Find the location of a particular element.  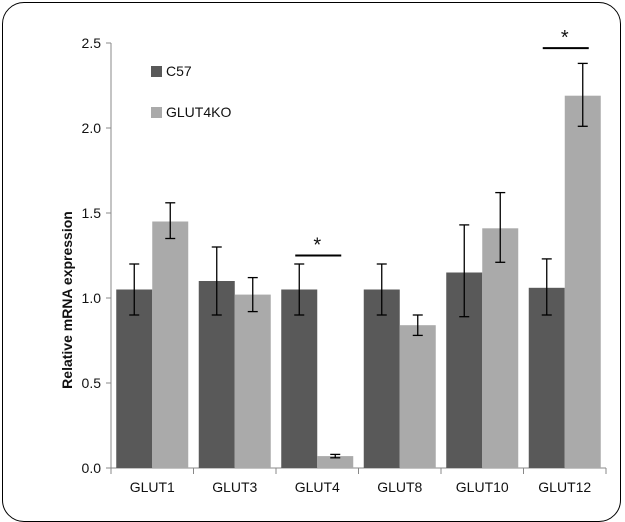

x-tick-label: GLUT1 is located at coordinates (152, 487).